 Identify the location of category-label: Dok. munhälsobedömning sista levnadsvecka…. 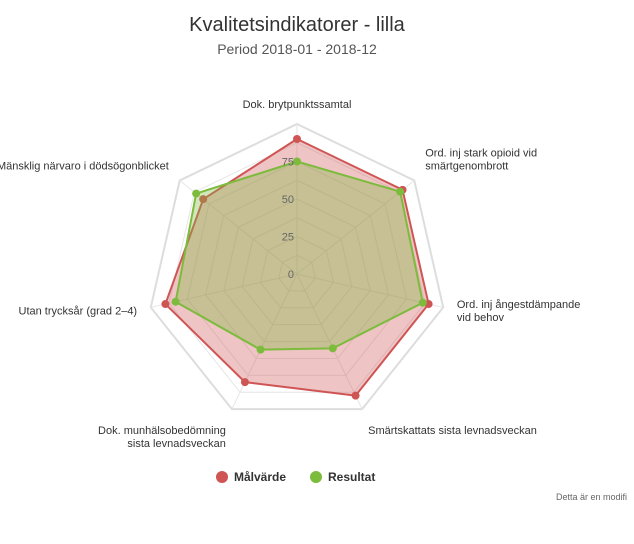
(162, 437).